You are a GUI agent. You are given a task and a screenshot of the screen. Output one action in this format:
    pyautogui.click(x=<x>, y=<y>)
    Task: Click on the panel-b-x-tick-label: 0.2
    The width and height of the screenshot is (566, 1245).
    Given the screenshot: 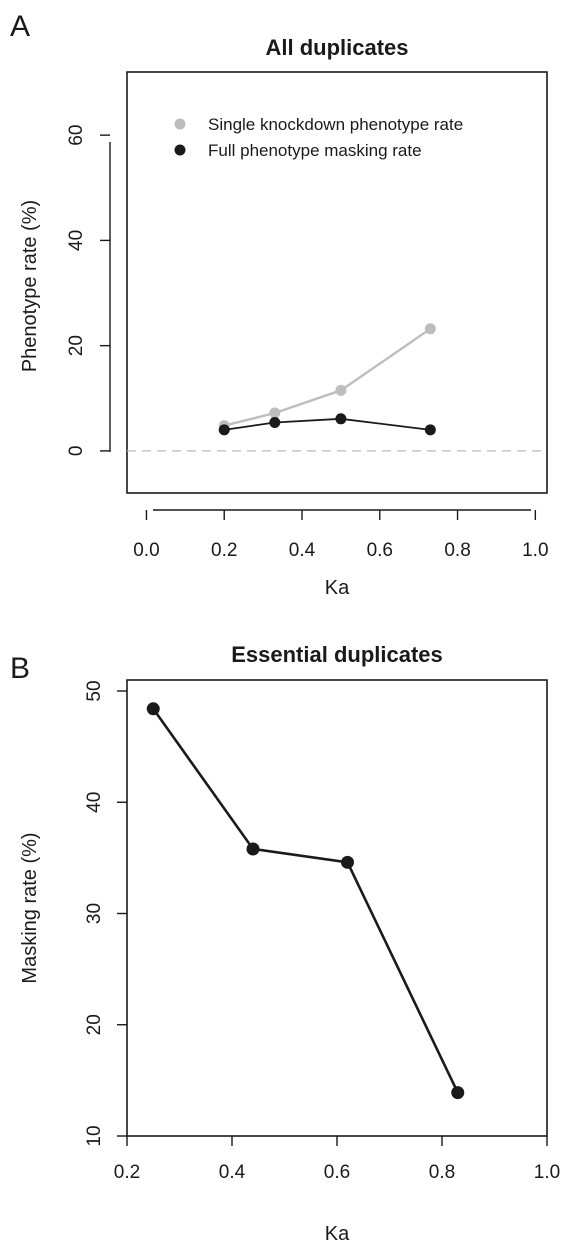 What is the action you would take?
    pyautogui.click(x=127, y=1172)
    